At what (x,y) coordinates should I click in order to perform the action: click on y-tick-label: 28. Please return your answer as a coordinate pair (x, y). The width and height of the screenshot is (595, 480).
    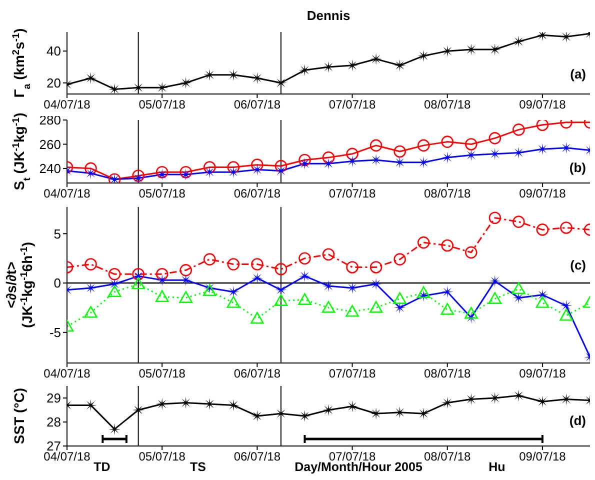
    Looking at the image, I should click on (53, 422).